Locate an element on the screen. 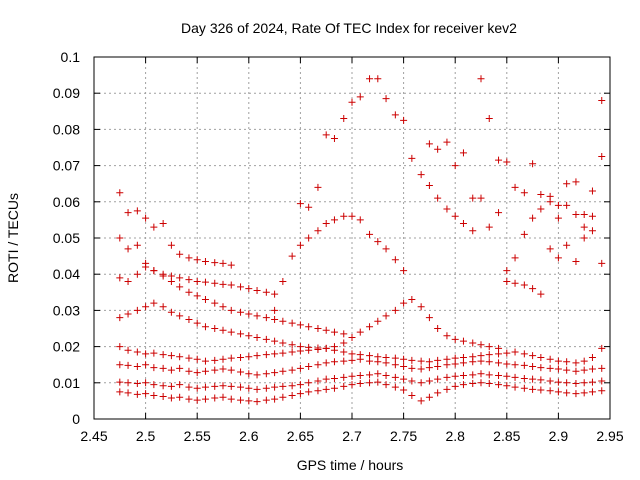  x-tick-label: 2.8 is located at coordinates (455, 436).